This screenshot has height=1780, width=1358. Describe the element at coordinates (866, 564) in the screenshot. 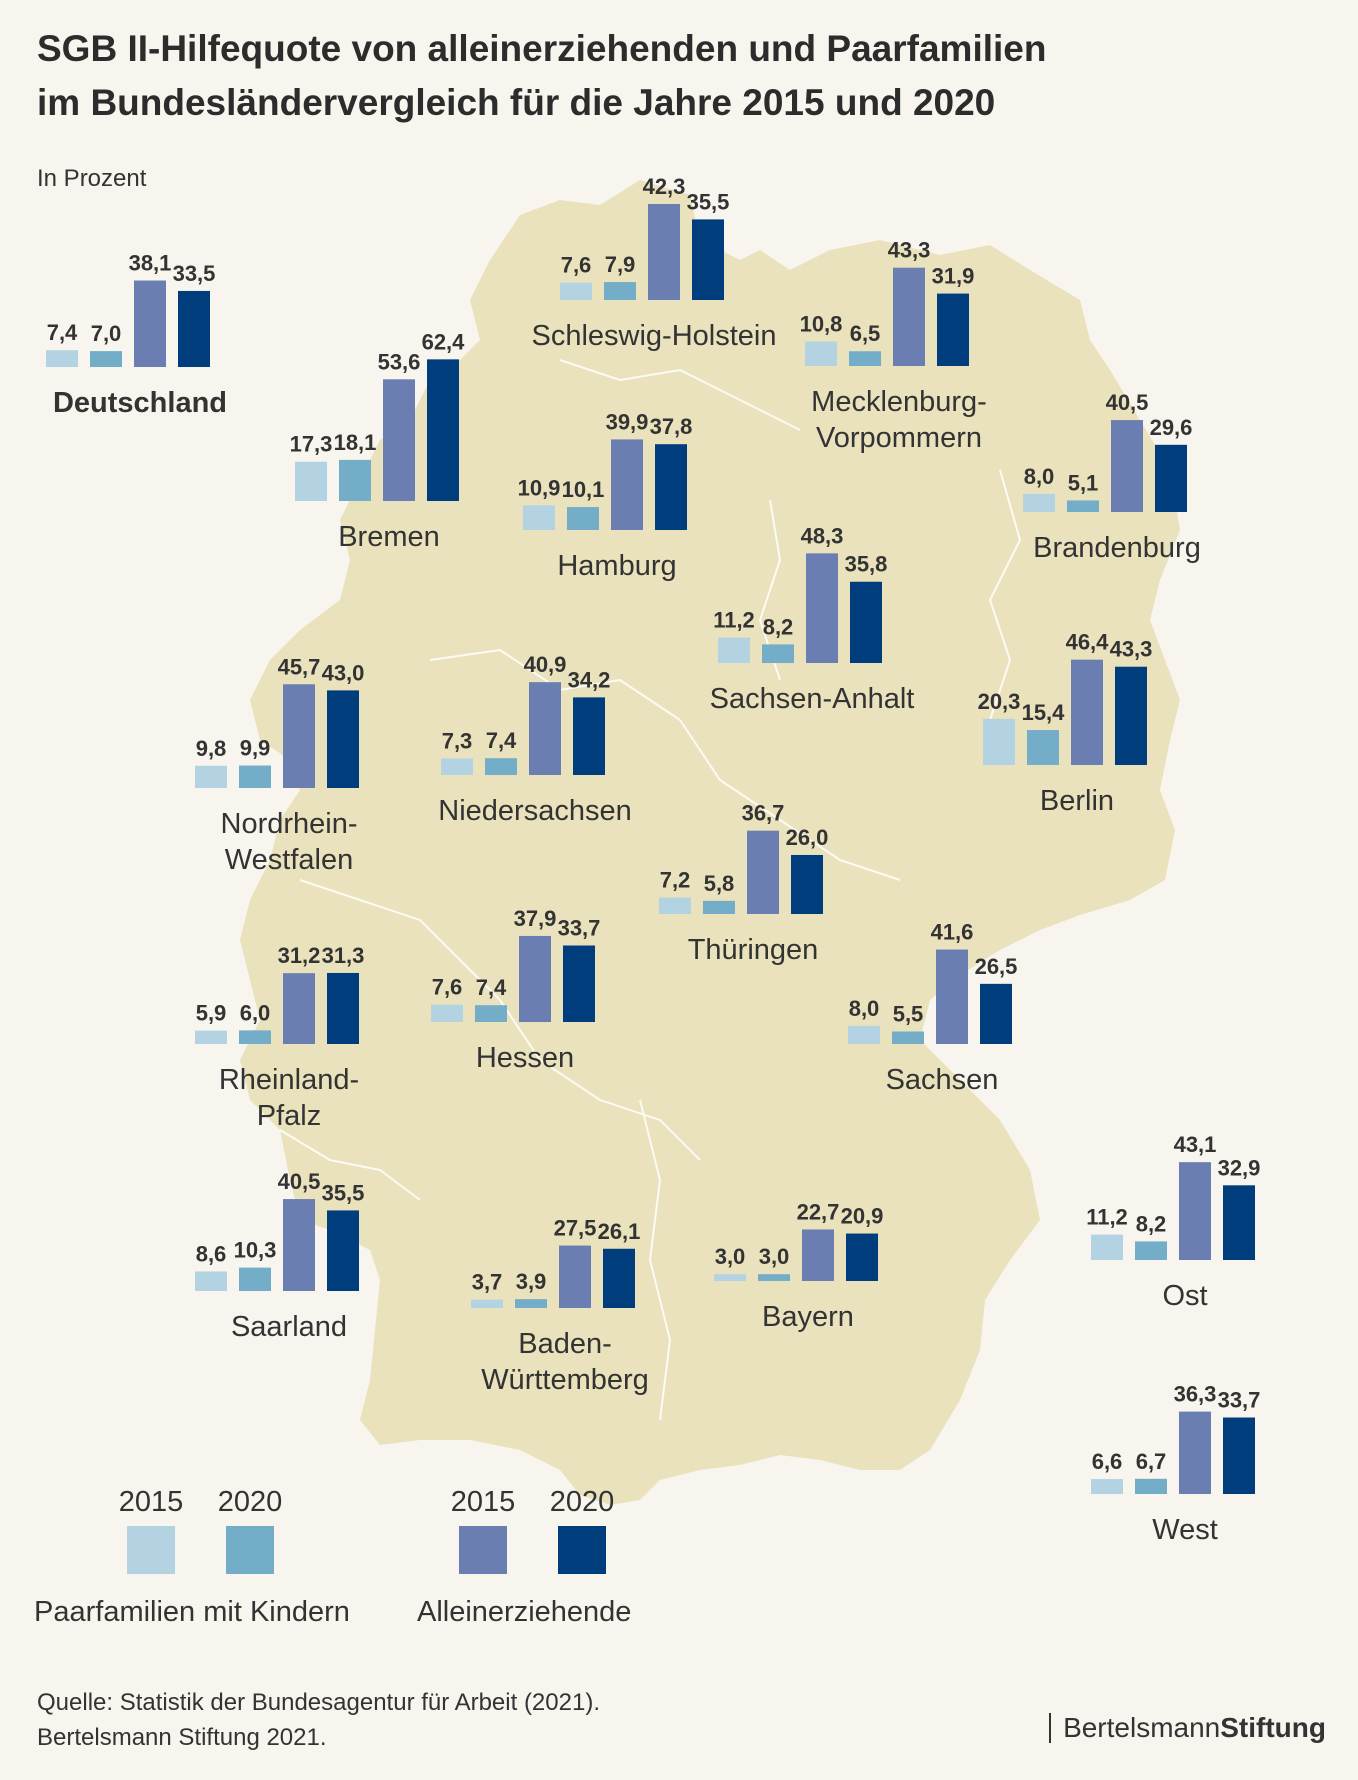

I see `data-label-sachsen-anhalt-3: 35,8` at that location.